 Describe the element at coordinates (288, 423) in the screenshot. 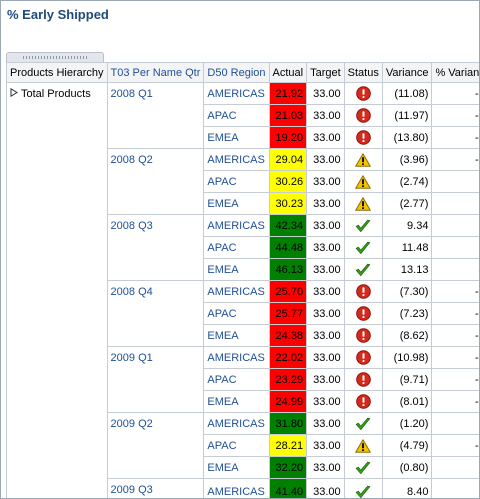

I see `actual-cell: 31.80` at that location.